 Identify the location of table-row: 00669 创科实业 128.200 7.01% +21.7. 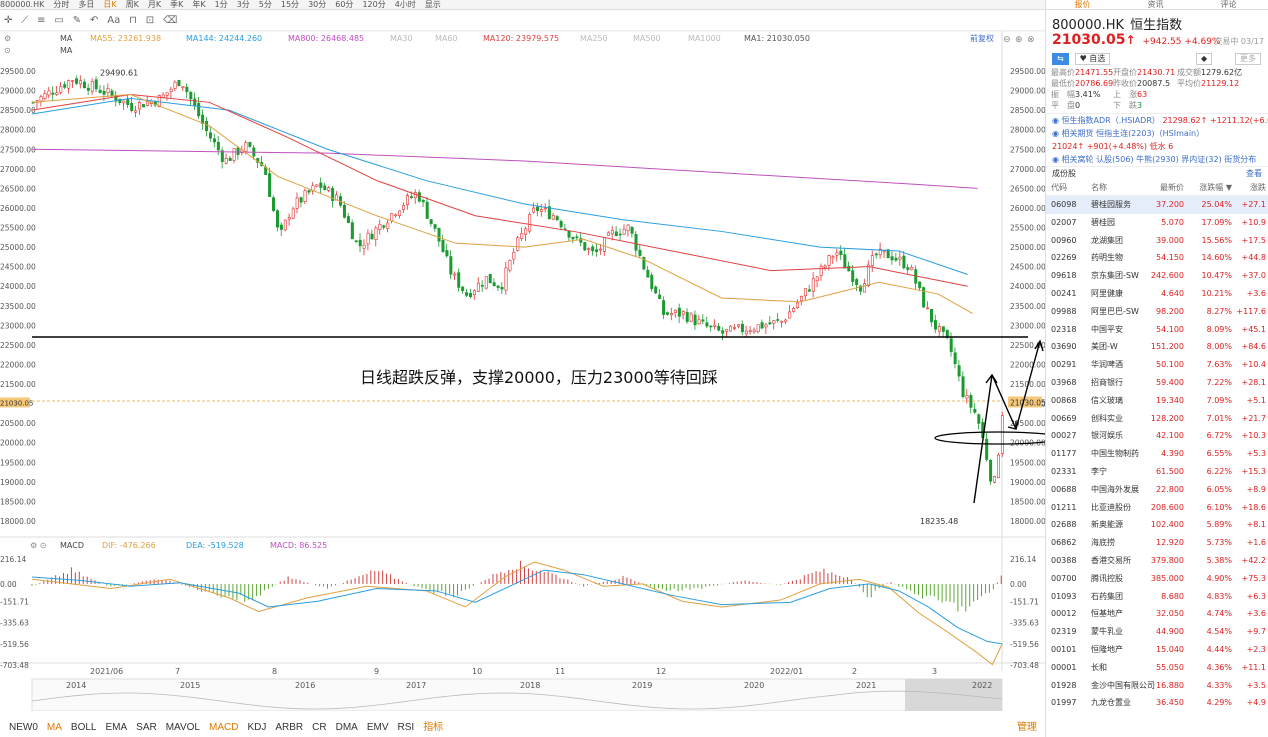
(1158, 418).